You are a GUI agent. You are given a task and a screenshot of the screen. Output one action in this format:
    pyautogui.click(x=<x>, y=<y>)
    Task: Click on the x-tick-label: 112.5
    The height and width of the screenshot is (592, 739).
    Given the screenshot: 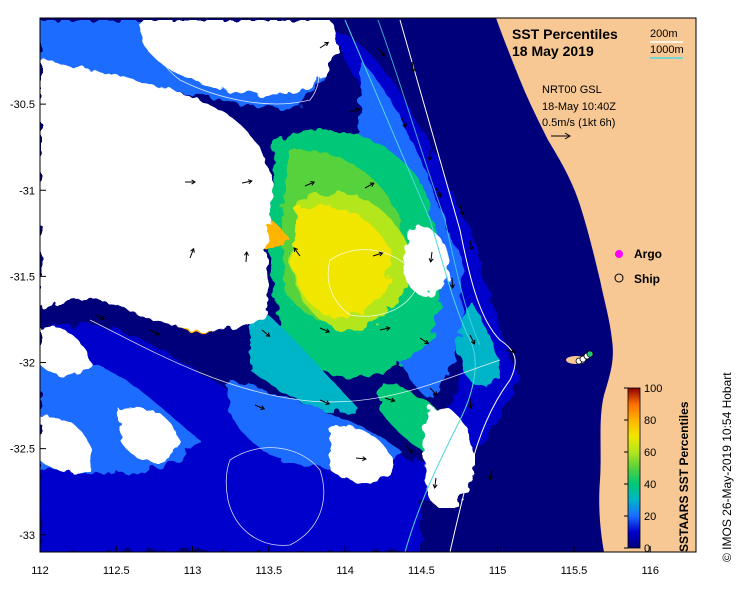 What is the action you would take?
    pyautogui.click(x=116, y=571)
    